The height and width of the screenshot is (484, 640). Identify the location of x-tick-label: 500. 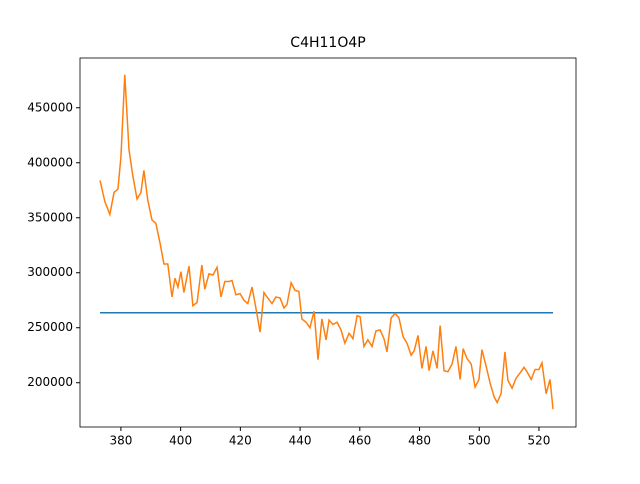
(479, 441).